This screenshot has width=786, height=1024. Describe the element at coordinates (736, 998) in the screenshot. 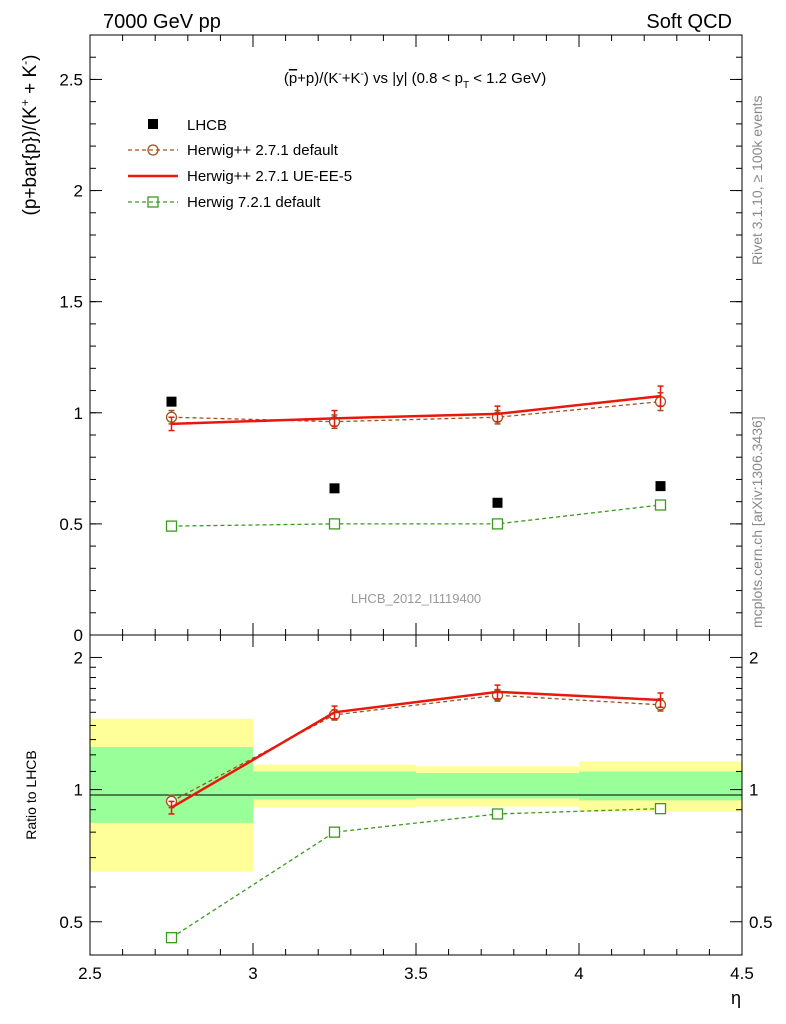

I see `x-axis-label: η` at that location.